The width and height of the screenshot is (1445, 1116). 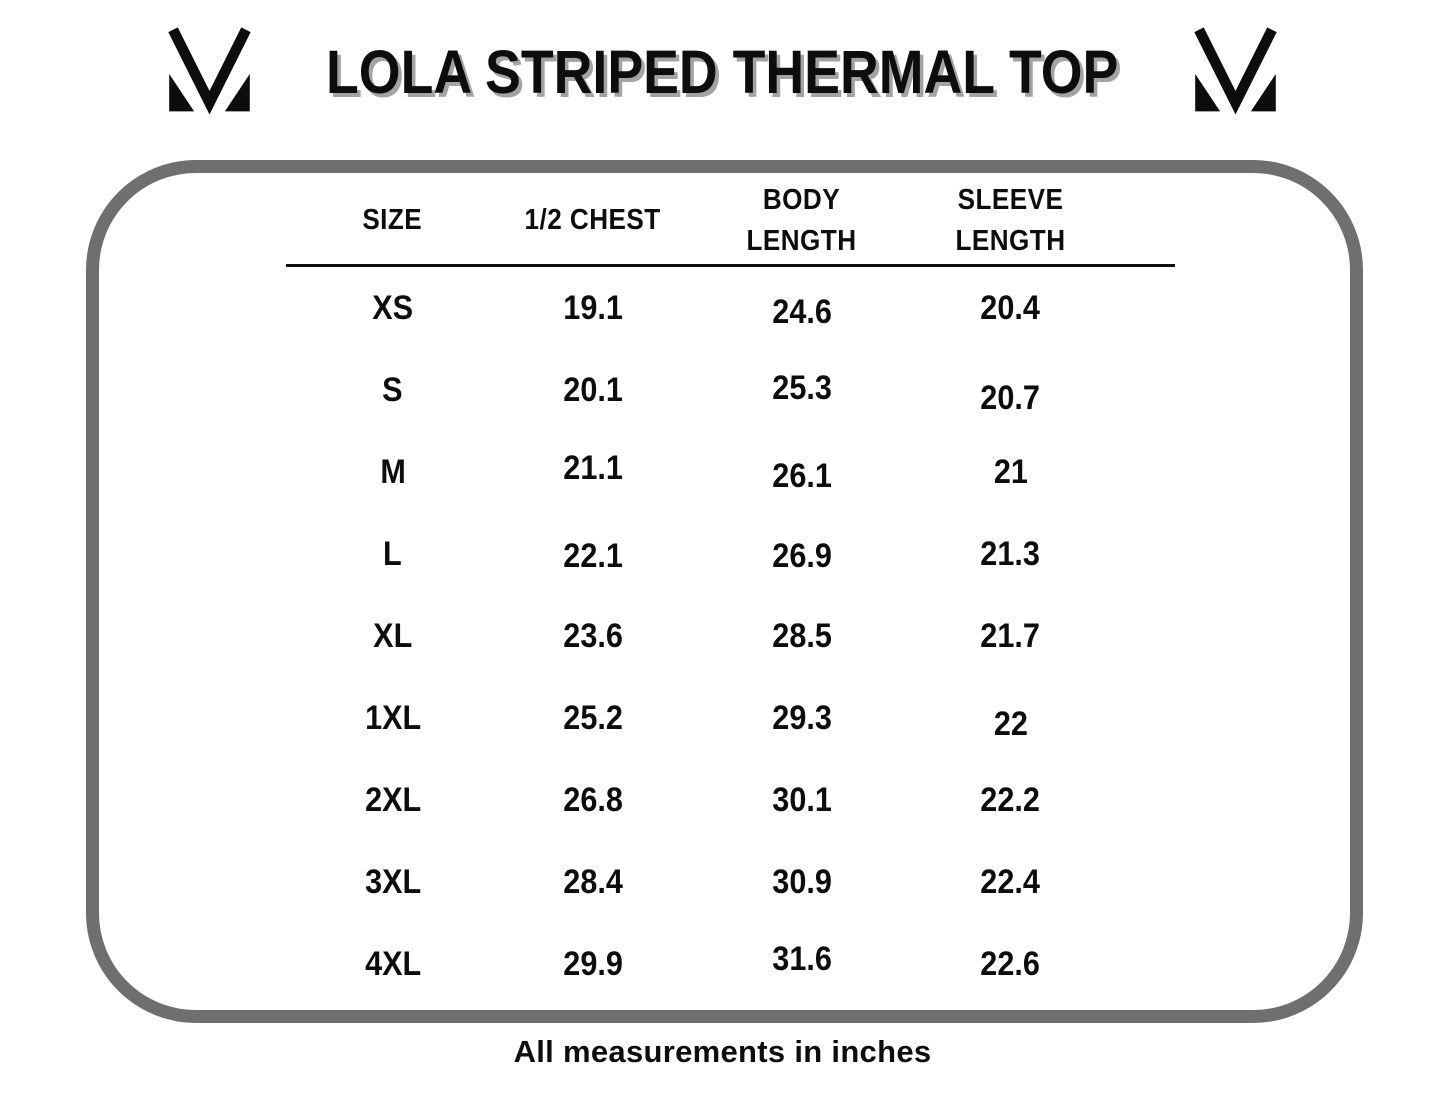 I want to click on page-title-text: LOLA STRIPED THERMAL TOP, so click(x=722, y=72).